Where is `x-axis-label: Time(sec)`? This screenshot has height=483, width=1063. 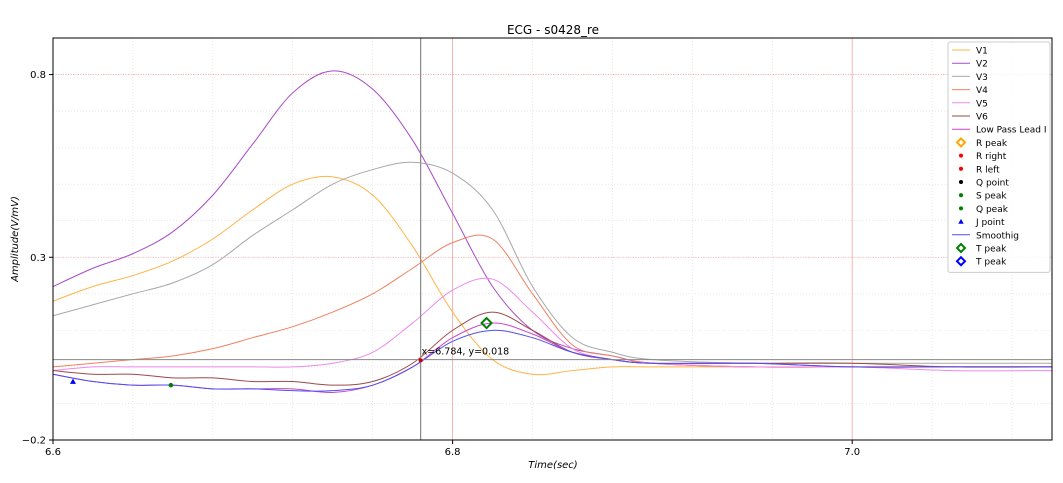 x-axis-label: Time(sec) is located at coordinates (552, 465).